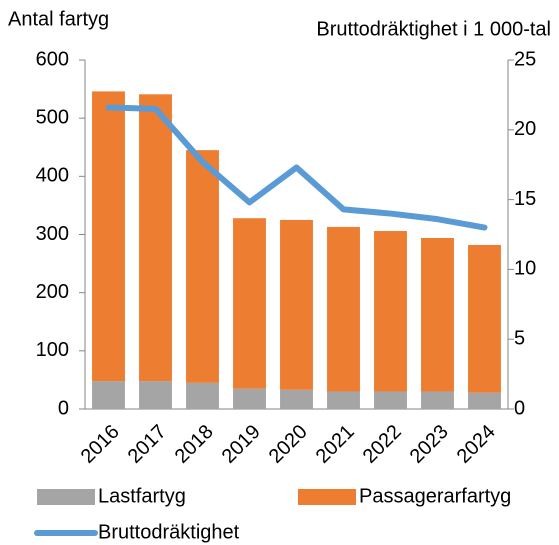  I want to click on y-tick-label: 600, so click(52, 59).